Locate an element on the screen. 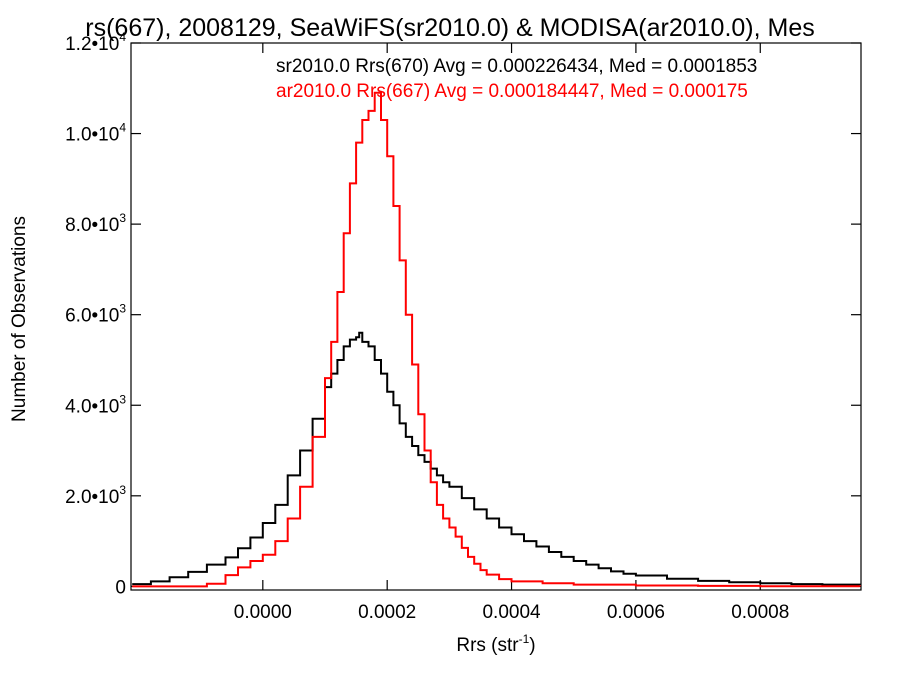 This screenshot has height=675, width=900. x-tick-label: 0.0004 is located at coordinates (511, 612).